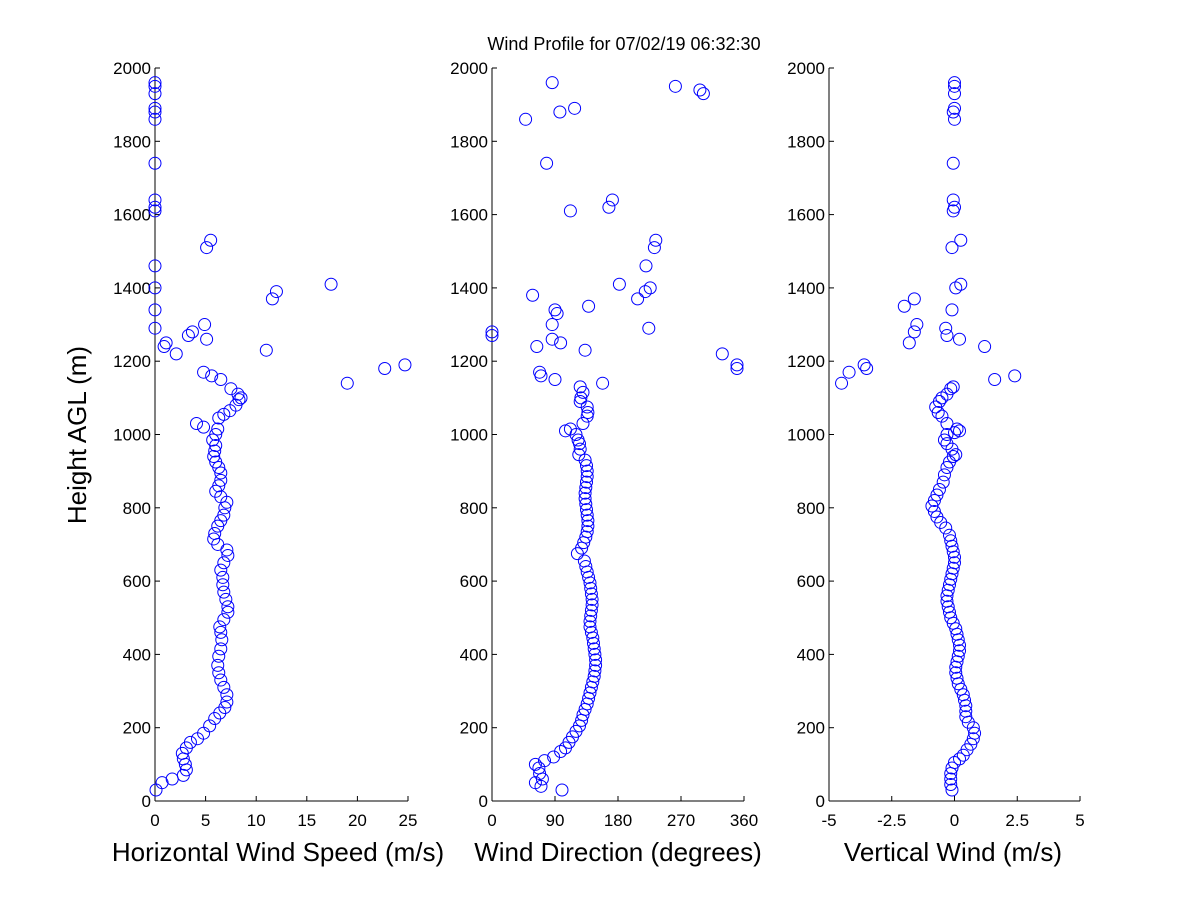 This screenshot has height=900, width=1200. Describe the element at coordinates (469, 288) in the screenshot. I see `y-tick-label: 1400` at that location.